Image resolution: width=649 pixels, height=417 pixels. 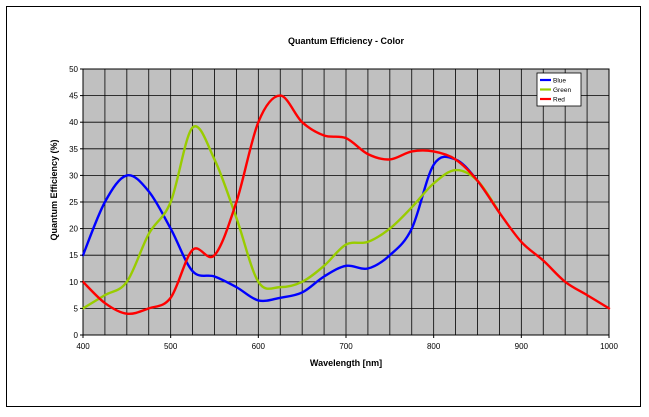 What do you see at coordinates (76, 308) in the screenshot?
I see `y-tick-label: 5` at bounding box center [76, 308].